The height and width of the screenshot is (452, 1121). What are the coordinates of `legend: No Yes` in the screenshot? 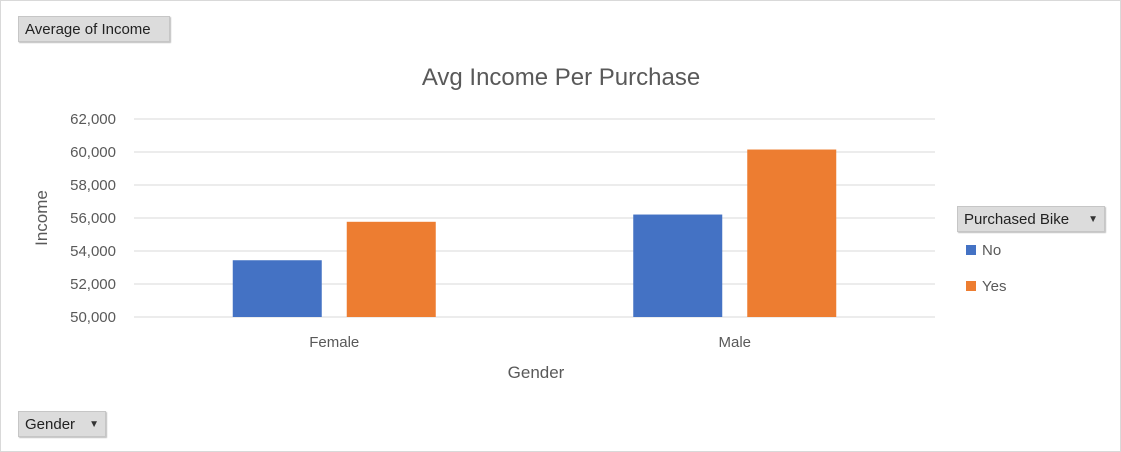 It's located at (986, 268).